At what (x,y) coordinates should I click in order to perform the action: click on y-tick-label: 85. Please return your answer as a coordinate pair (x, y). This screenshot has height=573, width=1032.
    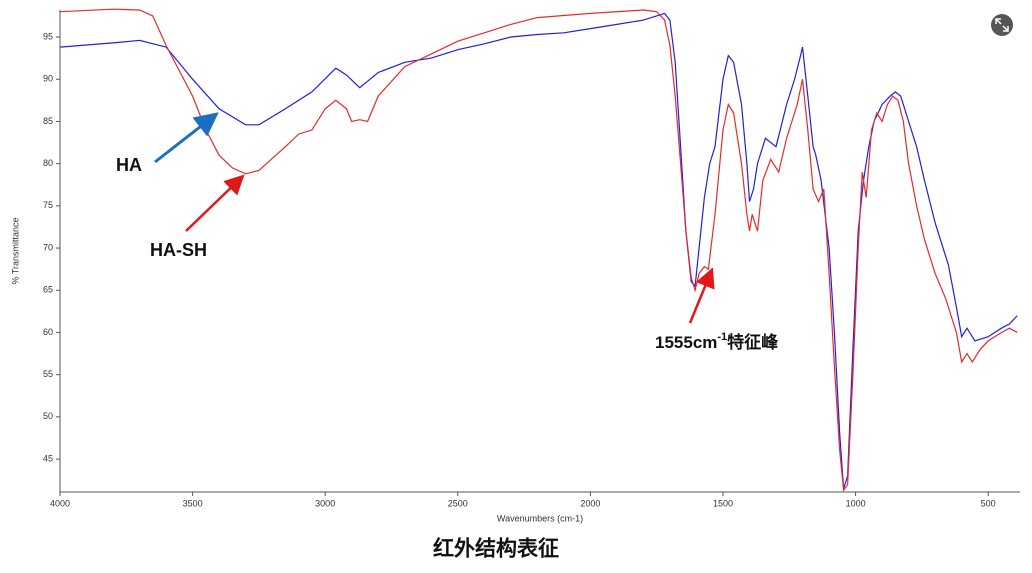
    Looking at the image, I should click on (48, 121).